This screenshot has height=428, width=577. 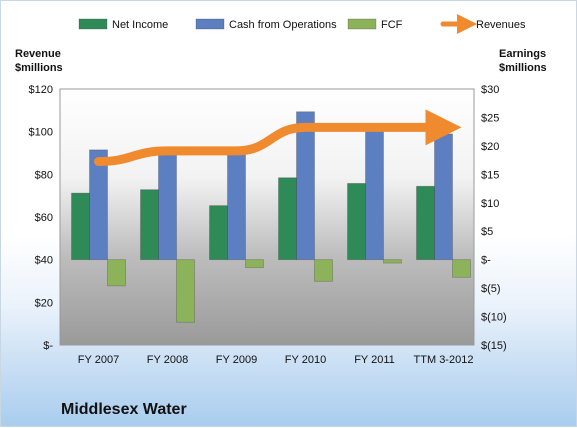 I want to click on chart-title: Middlesex Water, so click(x=124, y=409).